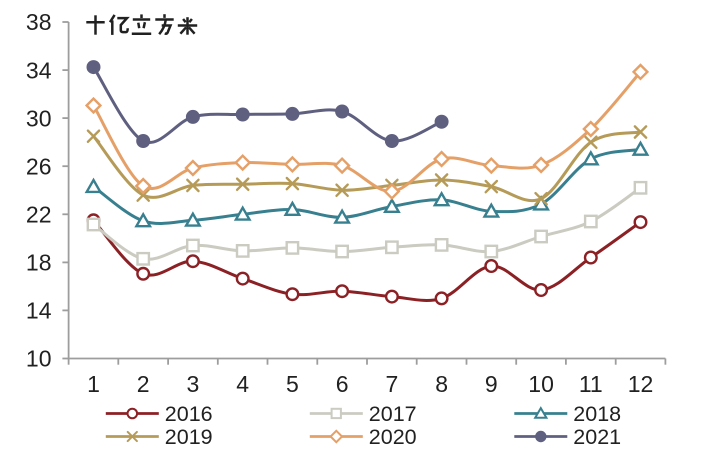  Describe the element at coordinates (242, 384) in the screenshot. I see `svg-text: 4` at that location.